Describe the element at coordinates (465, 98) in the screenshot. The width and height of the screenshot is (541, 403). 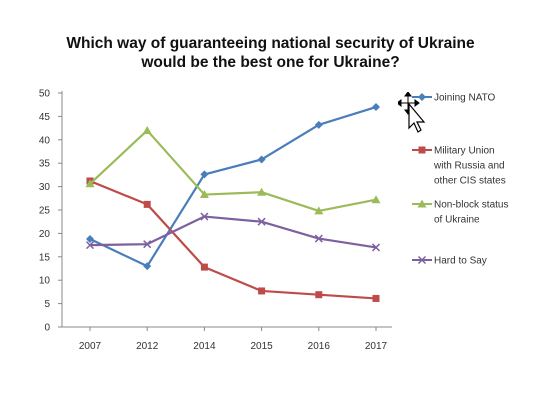
I see `legend-label: Joining NATO` at that location.